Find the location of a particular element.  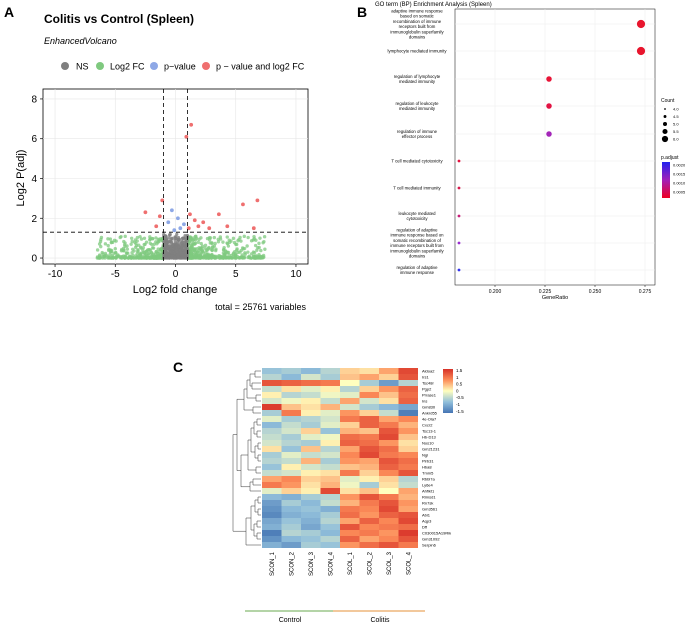

point-pvalue is located at coordinates (178, 218).